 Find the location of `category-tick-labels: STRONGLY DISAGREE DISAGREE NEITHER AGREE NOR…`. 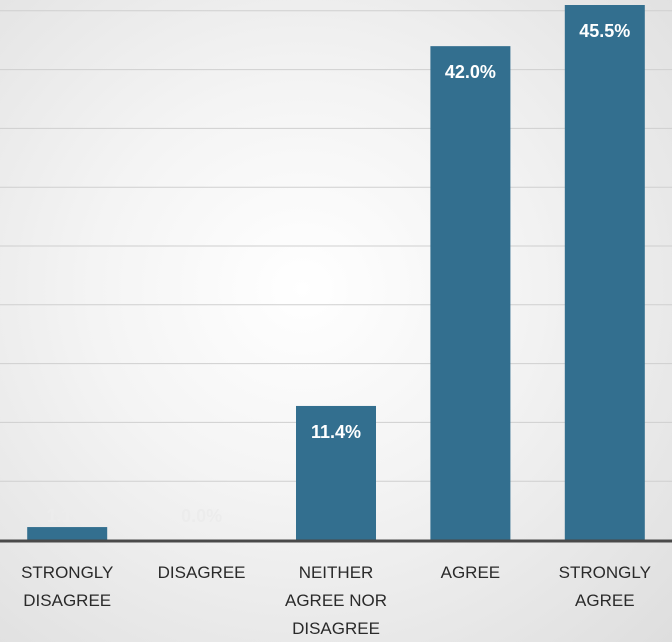

category-tick-labels: STRONGLY DISAGREE DISAGREE NEITHER AGREE NOR… is located at coordinates (336, 600).